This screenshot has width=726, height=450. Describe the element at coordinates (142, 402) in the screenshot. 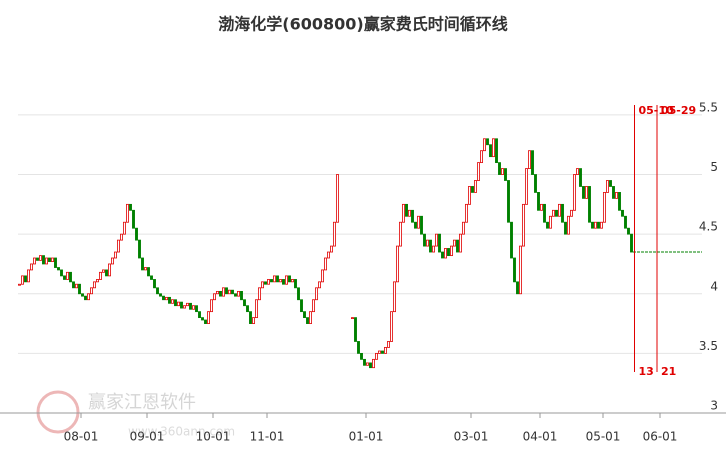

I see `watermark-name: 赢家江恩软件` at that location.